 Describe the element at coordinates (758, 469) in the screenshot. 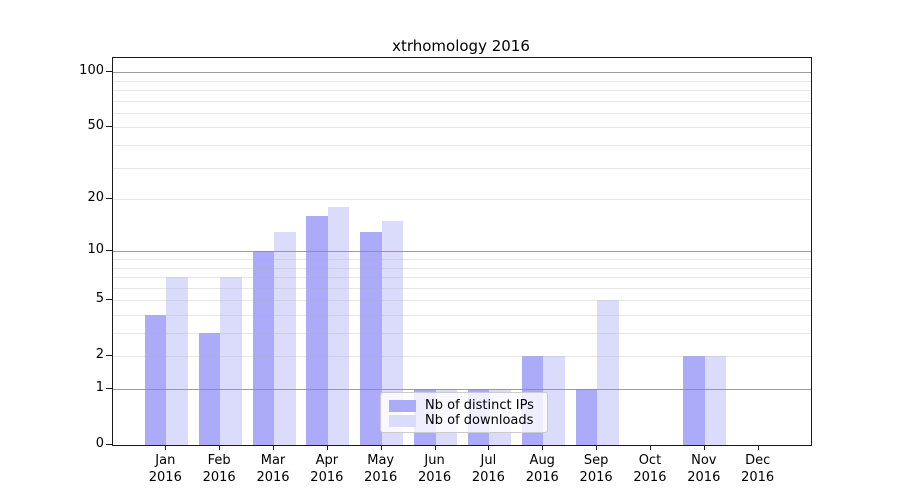

I see `x-tick-label: Dec 2016` at that location.